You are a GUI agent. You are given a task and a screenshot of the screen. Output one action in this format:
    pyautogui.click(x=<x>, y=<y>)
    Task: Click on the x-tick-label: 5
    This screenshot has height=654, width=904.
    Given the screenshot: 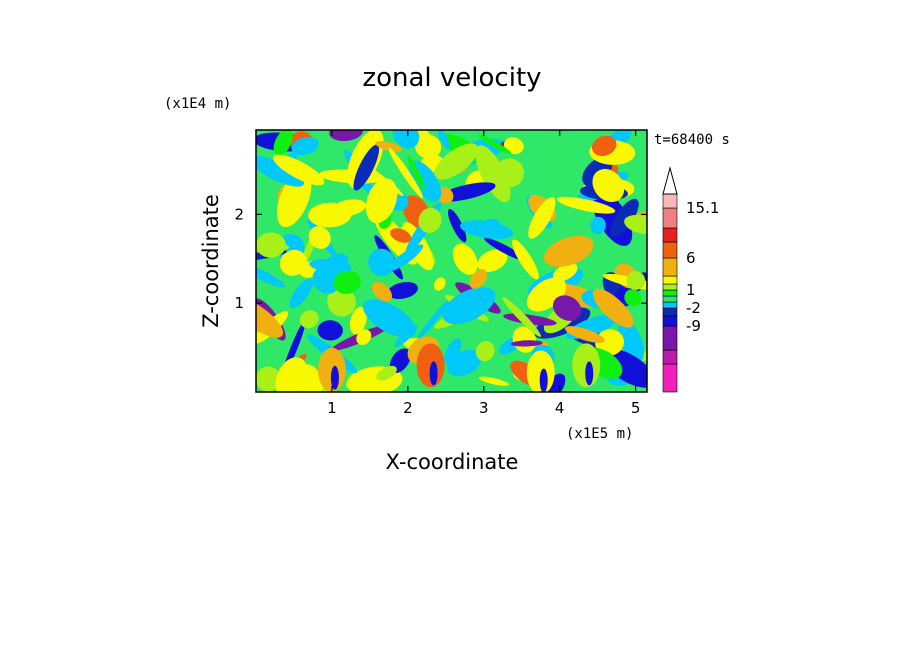 What is the action you would take?
    pyautogui.click(x=636, y=408)
    